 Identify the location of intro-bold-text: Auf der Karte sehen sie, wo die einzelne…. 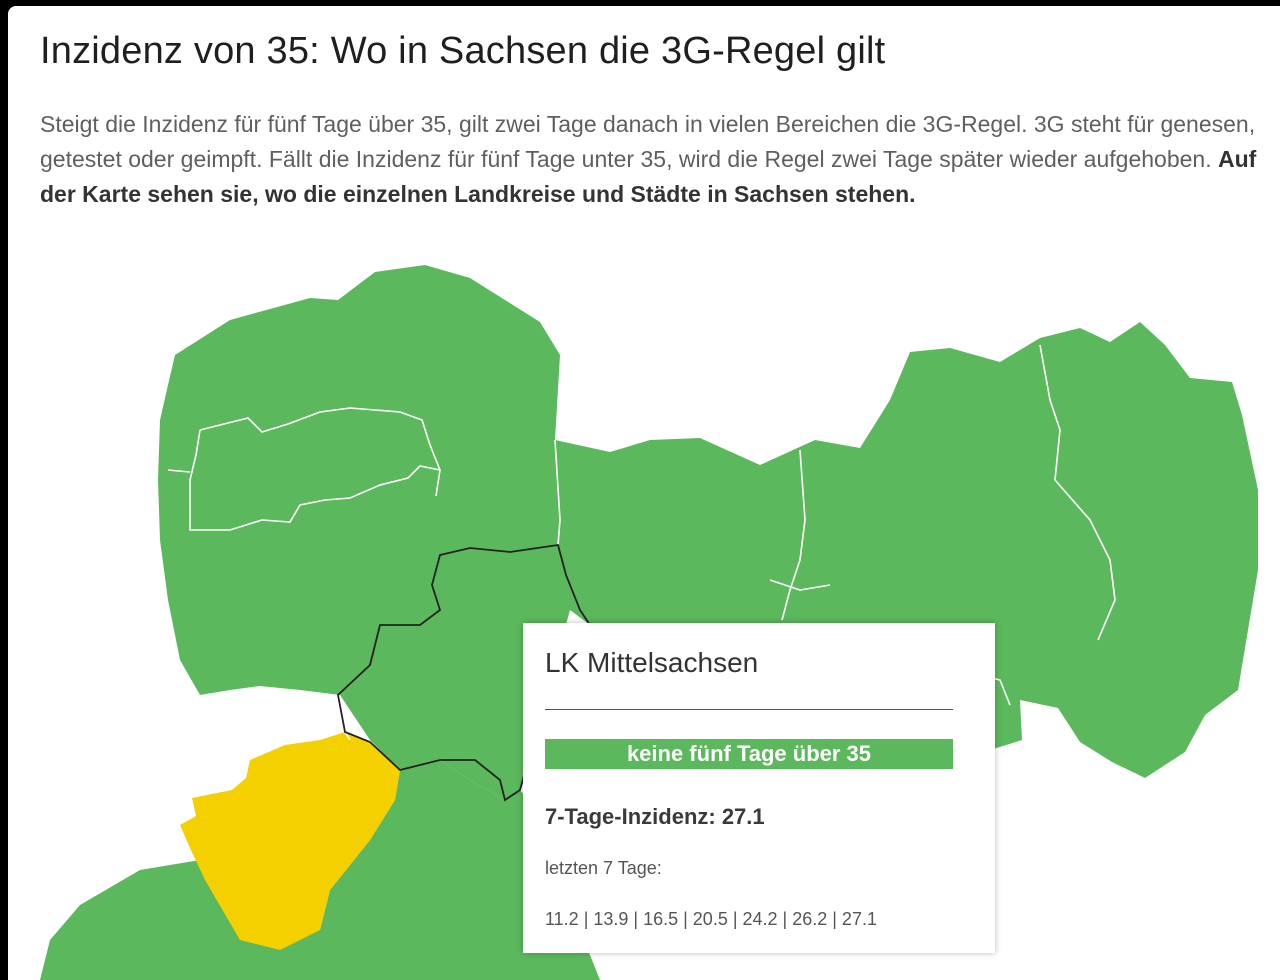
(648, 176).